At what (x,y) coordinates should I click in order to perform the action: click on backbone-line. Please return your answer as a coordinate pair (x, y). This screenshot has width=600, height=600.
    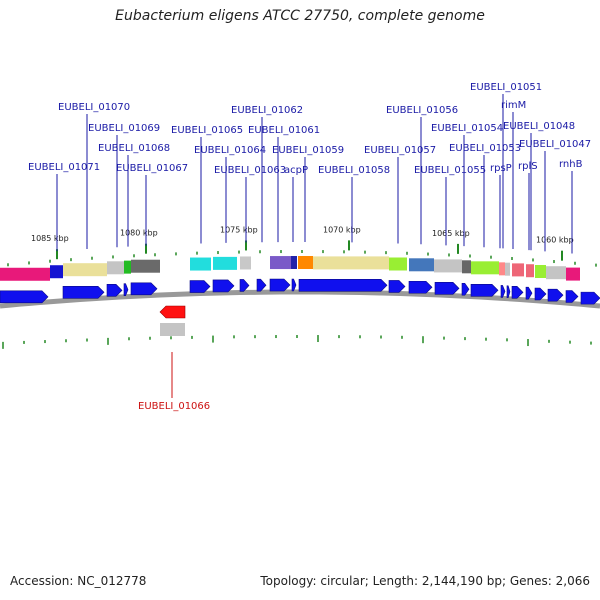
    Looking at the image, I should click on (300, 299).